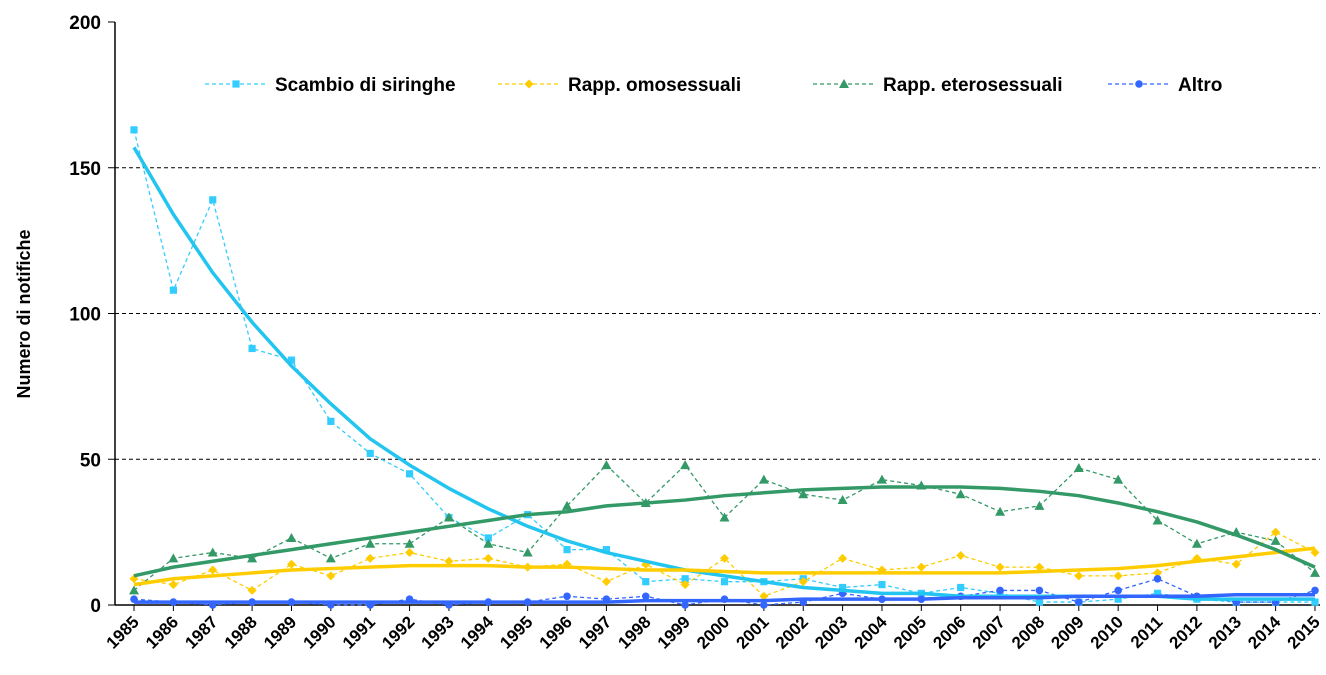 This screenshot has height=675, width=1326. Describe the element at coordinates (1067, 632) in the screenshot. I see `x-tick-label: 2009` at that location.